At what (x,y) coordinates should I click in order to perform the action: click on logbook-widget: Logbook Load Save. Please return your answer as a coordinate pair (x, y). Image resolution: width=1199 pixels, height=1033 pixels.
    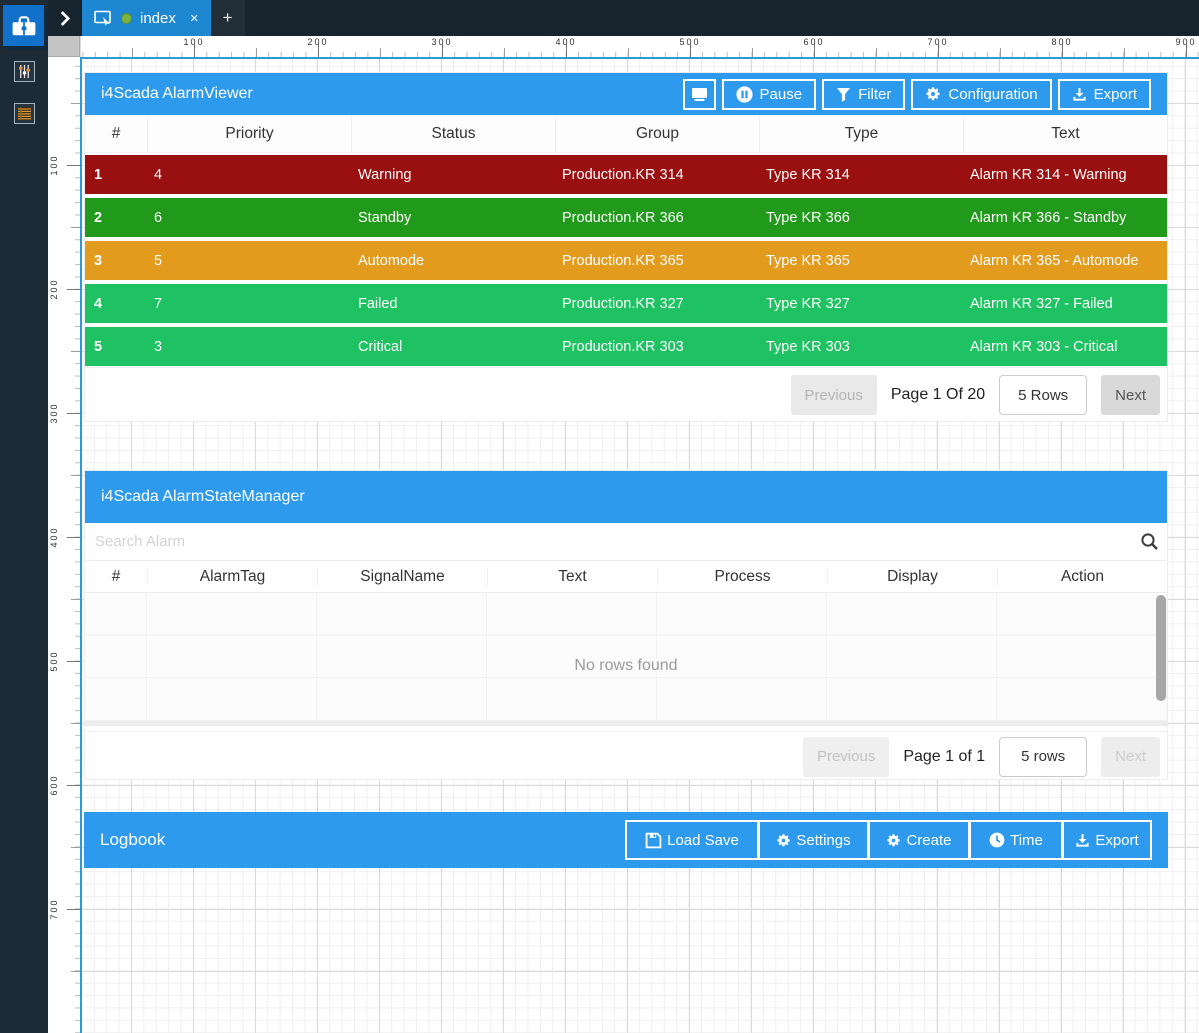
    Looking at the image, I should click on (626, 840).